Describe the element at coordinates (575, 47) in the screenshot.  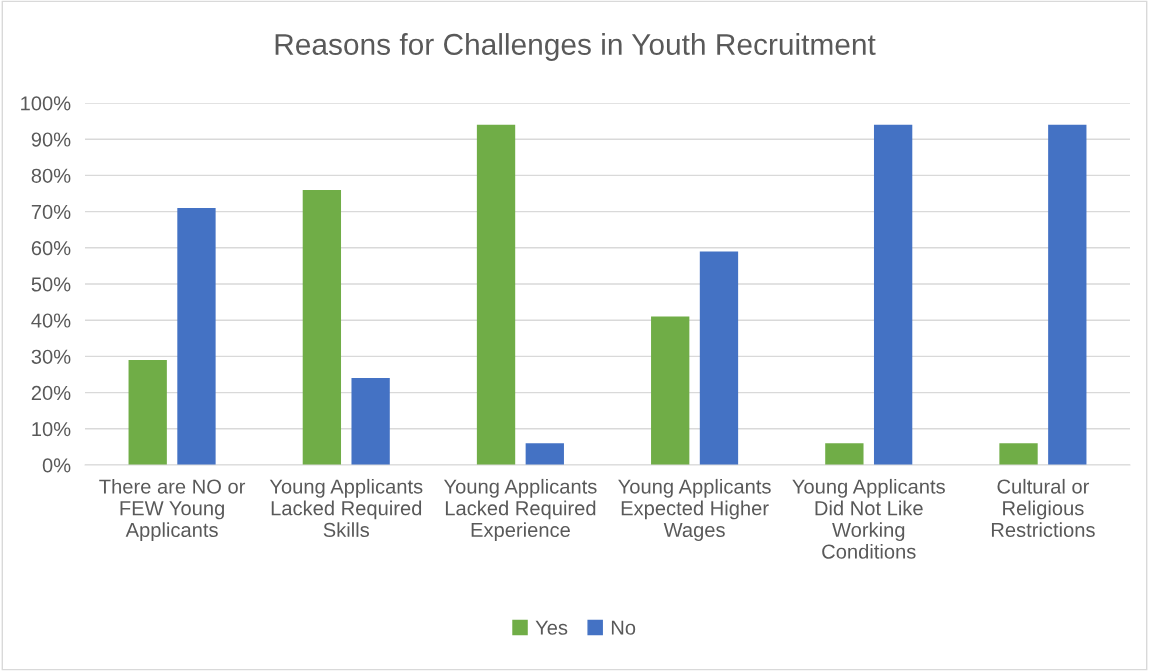
I see `chart-title: Reasons for Challenges in Youth Recruitment` at that location.